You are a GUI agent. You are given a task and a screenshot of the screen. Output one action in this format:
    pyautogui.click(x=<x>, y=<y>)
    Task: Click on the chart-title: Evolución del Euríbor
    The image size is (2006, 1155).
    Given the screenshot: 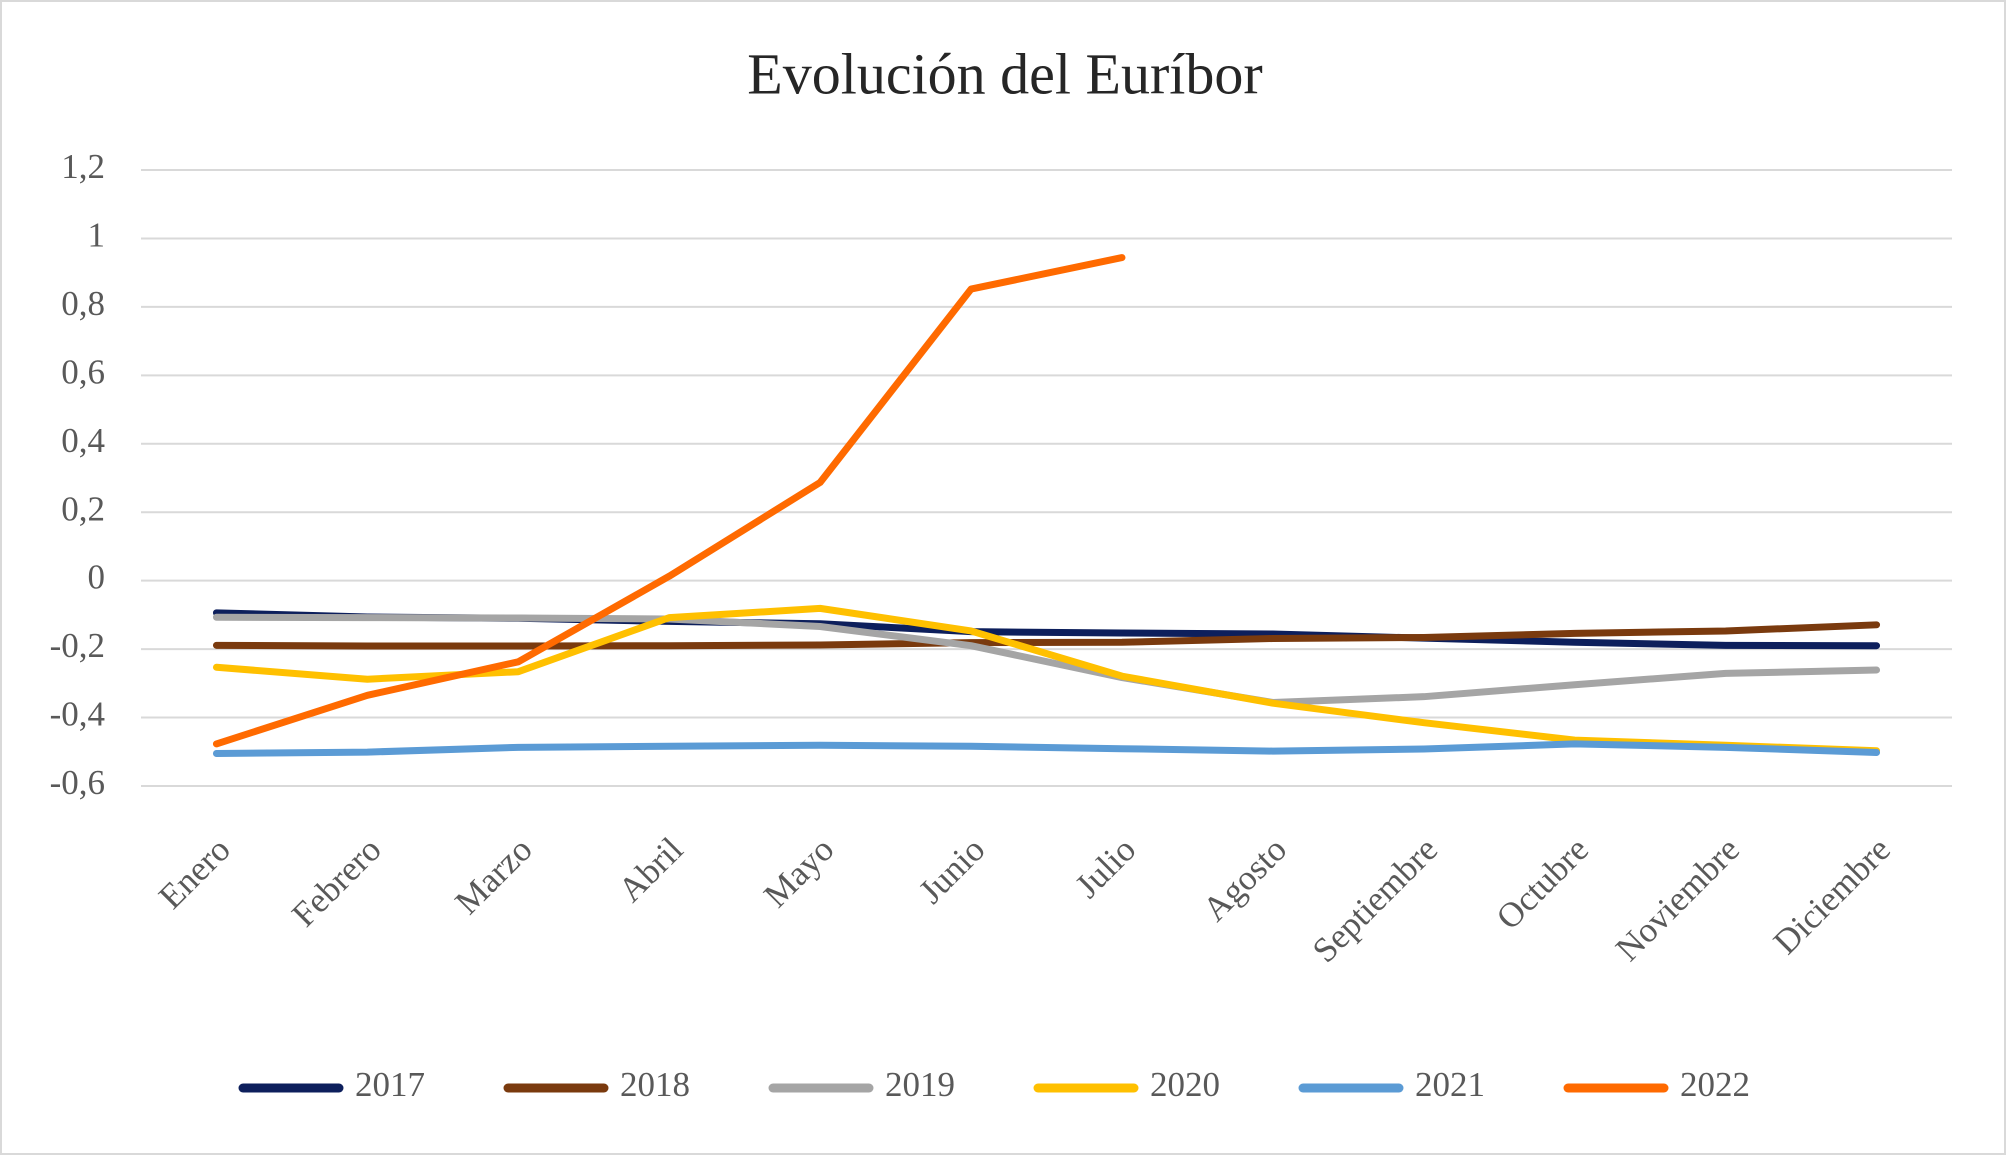 What is the action you would take?
    pyautogui.click(x=1004, y=73)
    